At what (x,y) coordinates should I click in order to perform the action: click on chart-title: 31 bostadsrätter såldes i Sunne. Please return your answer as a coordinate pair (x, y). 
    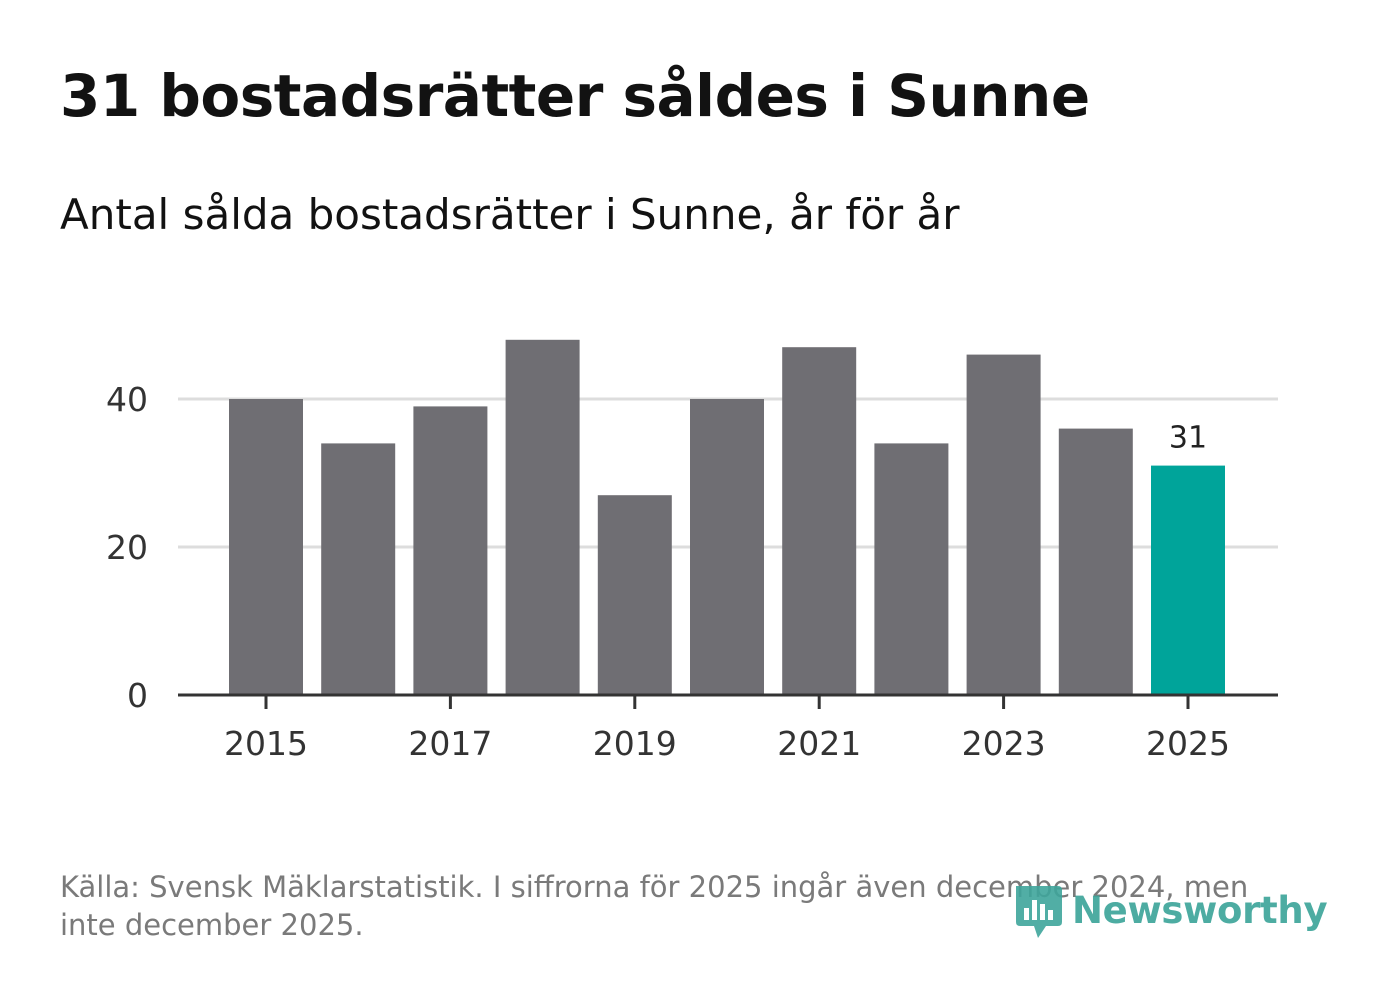
    Looking at the image, I should click on (575, 96).